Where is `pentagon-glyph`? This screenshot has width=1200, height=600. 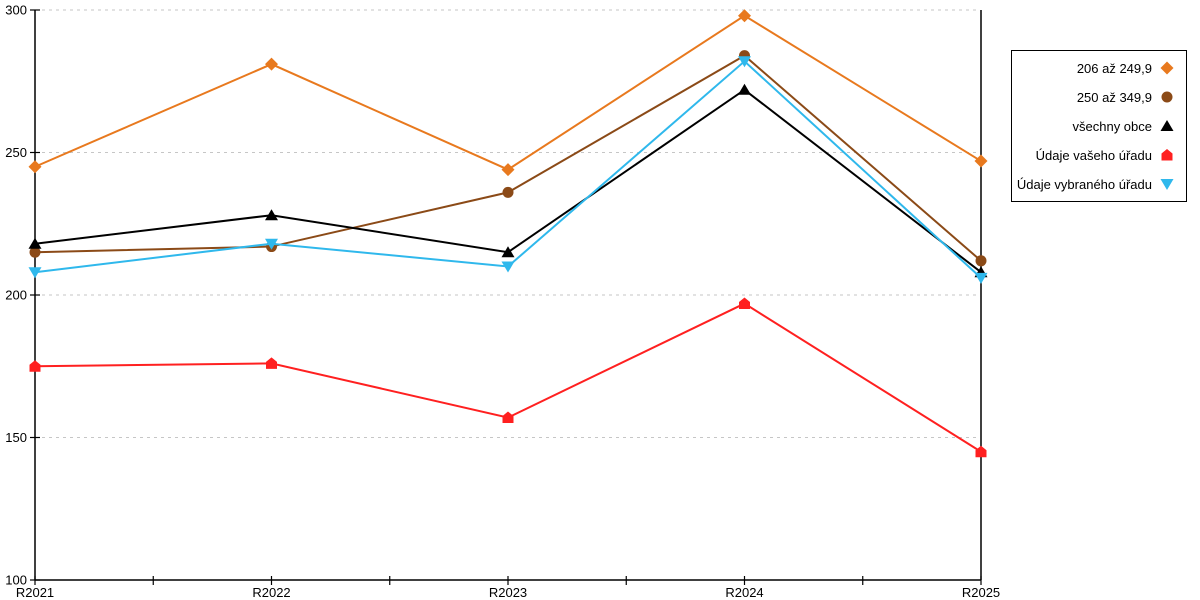 pentagon-glyph is located at coordinates (1167, 155).